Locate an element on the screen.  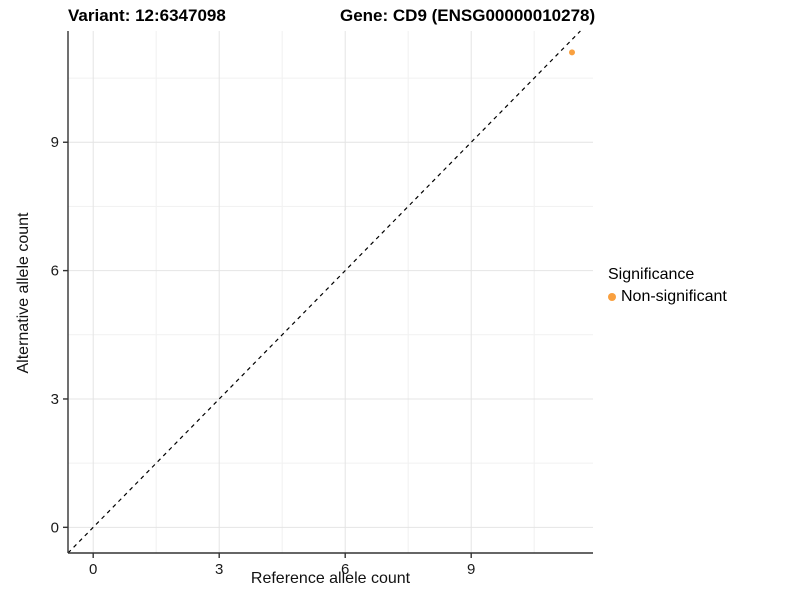
y-tick-label: 0 is located at coordinates (55, 527).